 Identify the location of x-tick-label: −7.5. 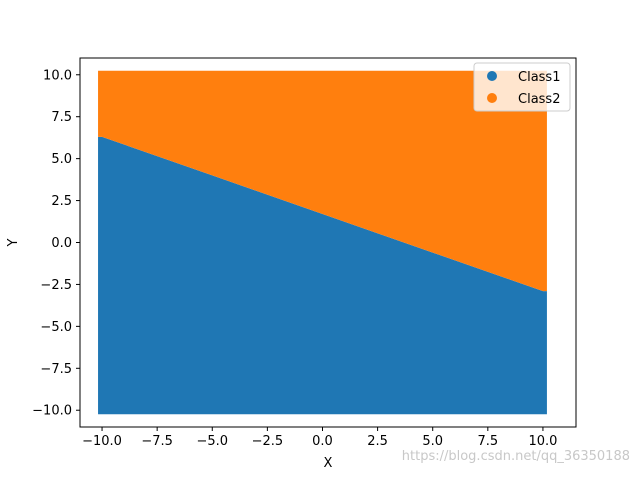
(157, 441).